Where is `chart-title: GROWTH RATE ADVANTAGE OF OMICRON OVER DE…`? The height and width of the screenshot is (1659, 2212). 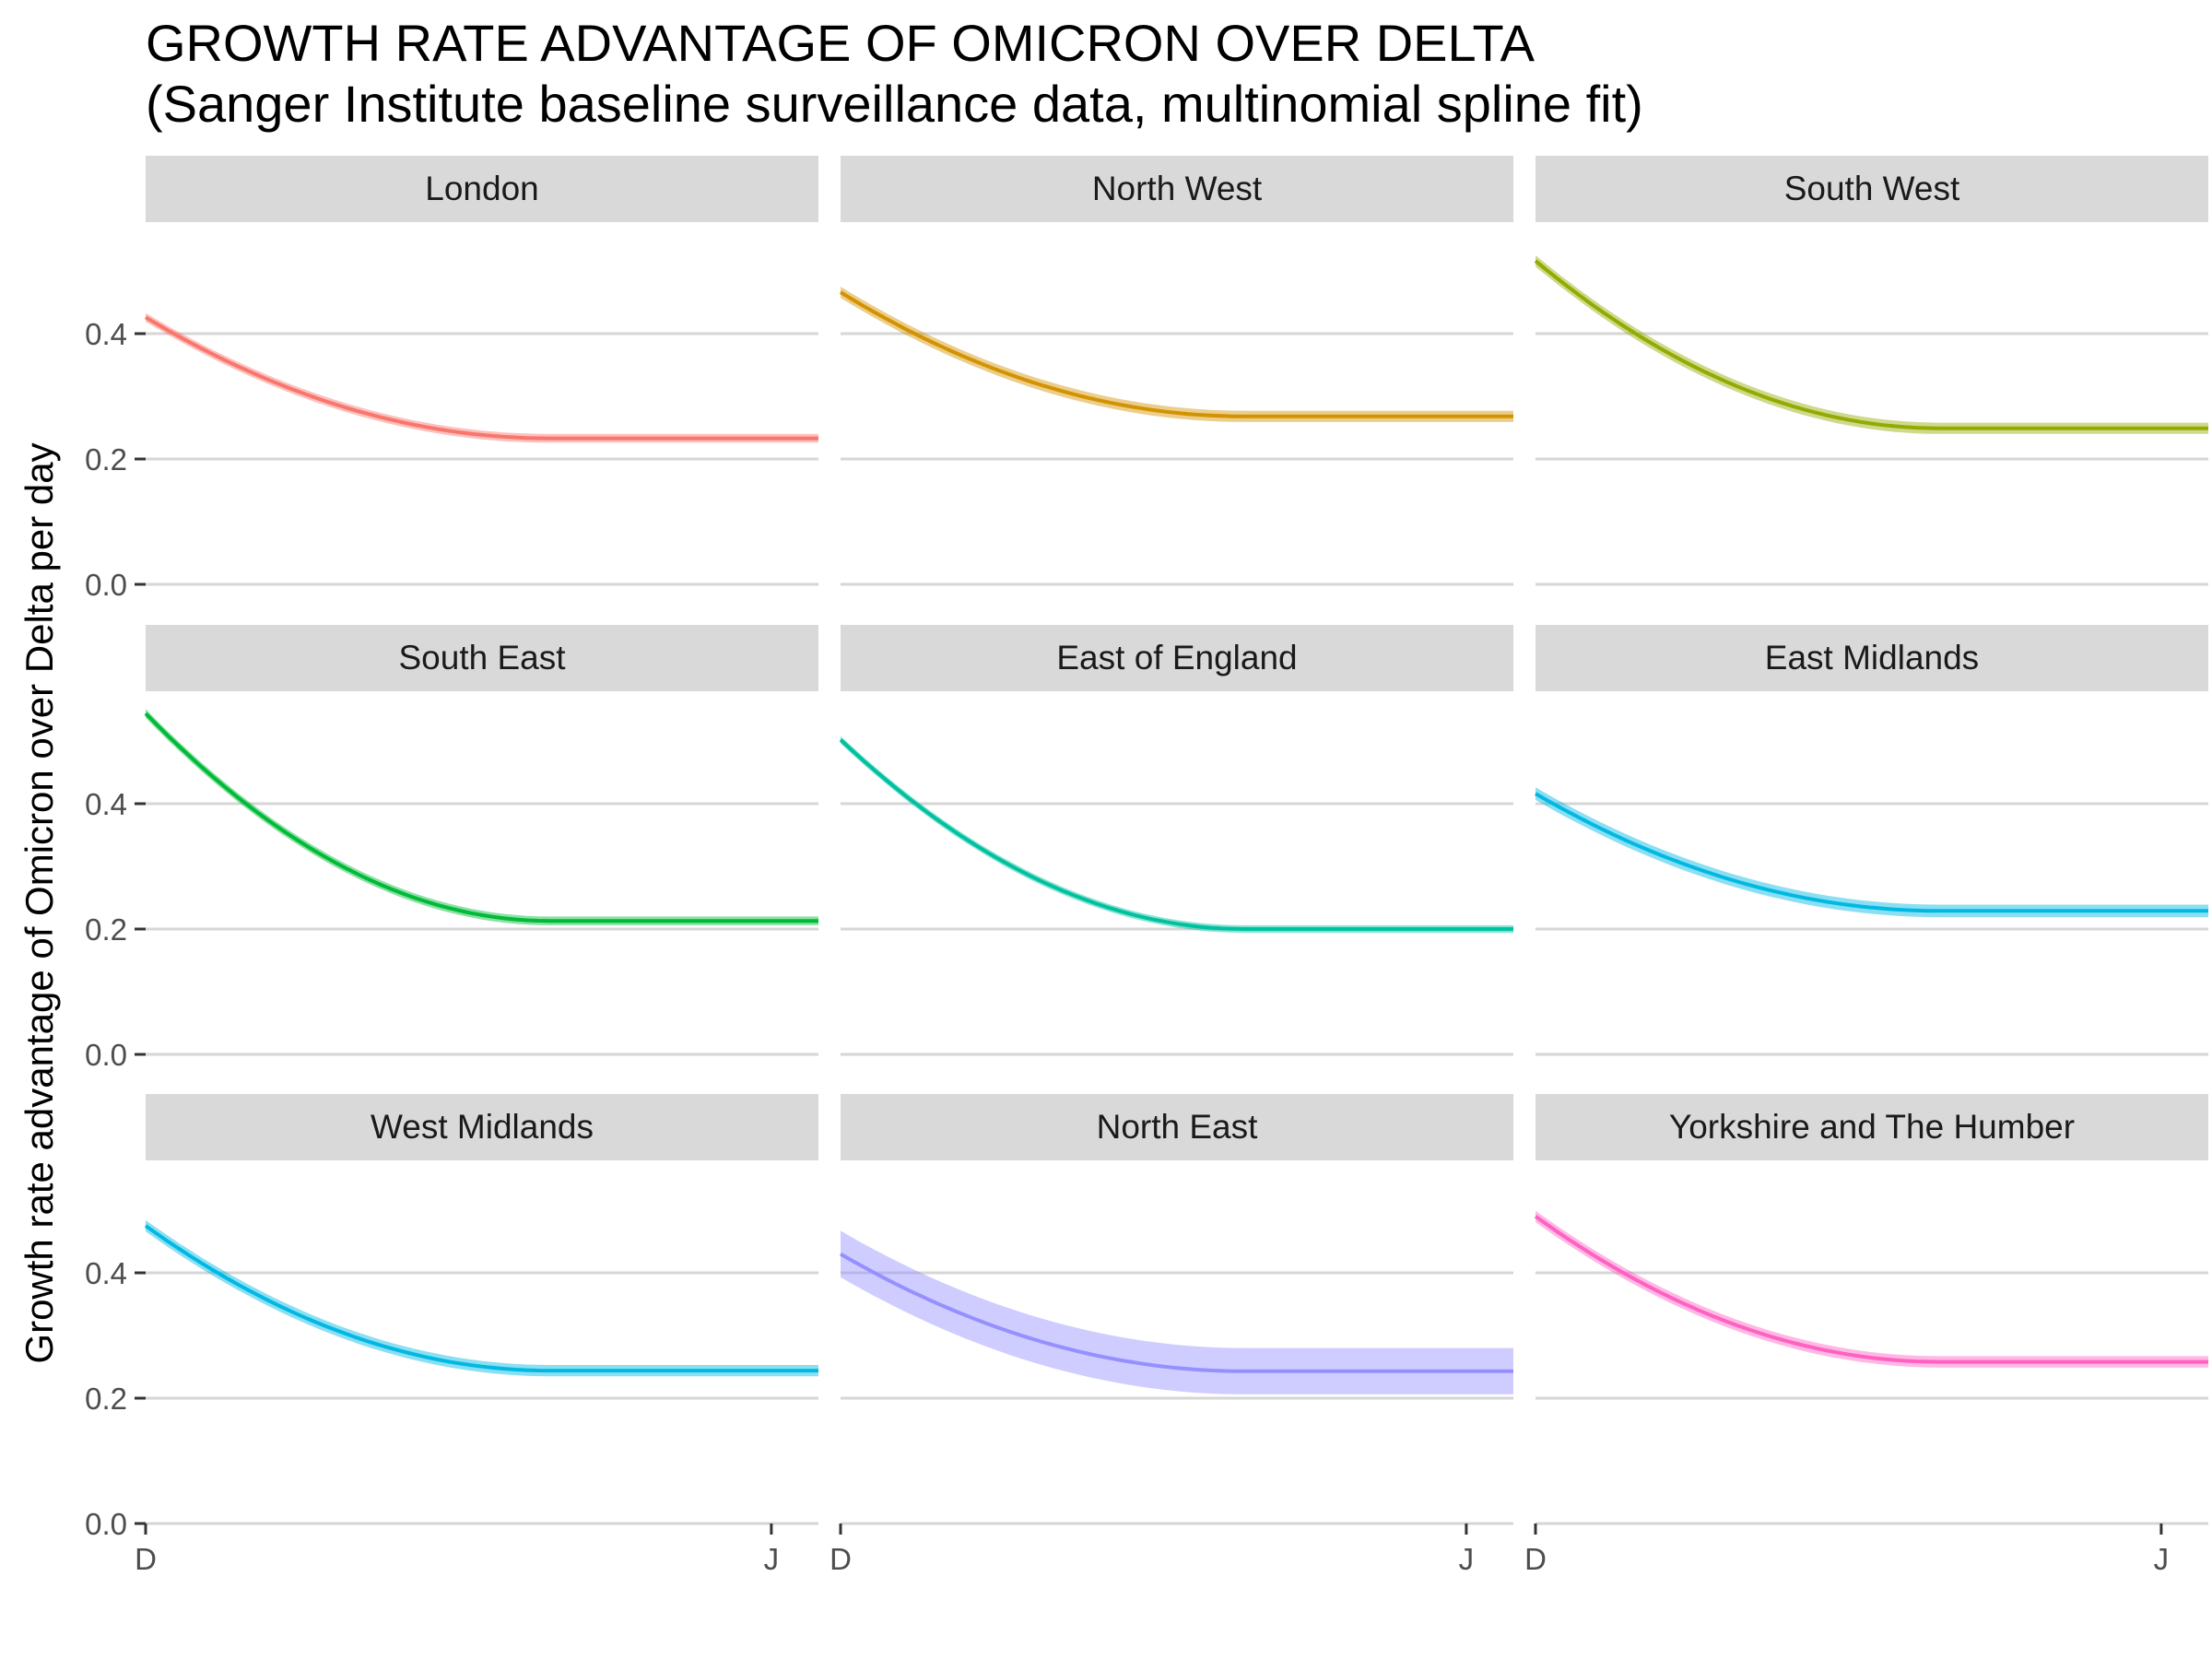
chart-title: GROWTH RATE ADVANTAGE OF OMICRON OVER DE… is located at coordinates (840, 43).